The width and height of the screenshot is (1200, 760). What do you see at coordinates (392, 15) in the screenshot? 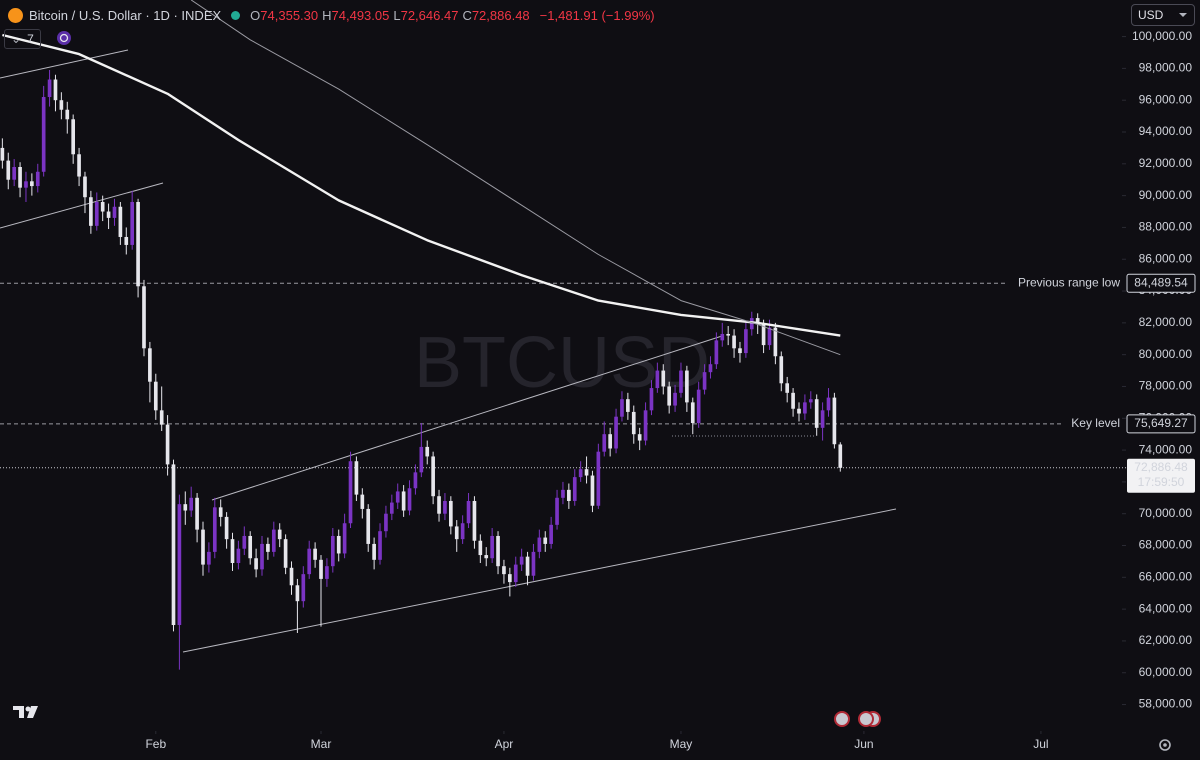
I see `ohlc: O 74,355.30 H 74,493.05 L 72,646.47 C 72,886.48` at bounding box center [392, 15].